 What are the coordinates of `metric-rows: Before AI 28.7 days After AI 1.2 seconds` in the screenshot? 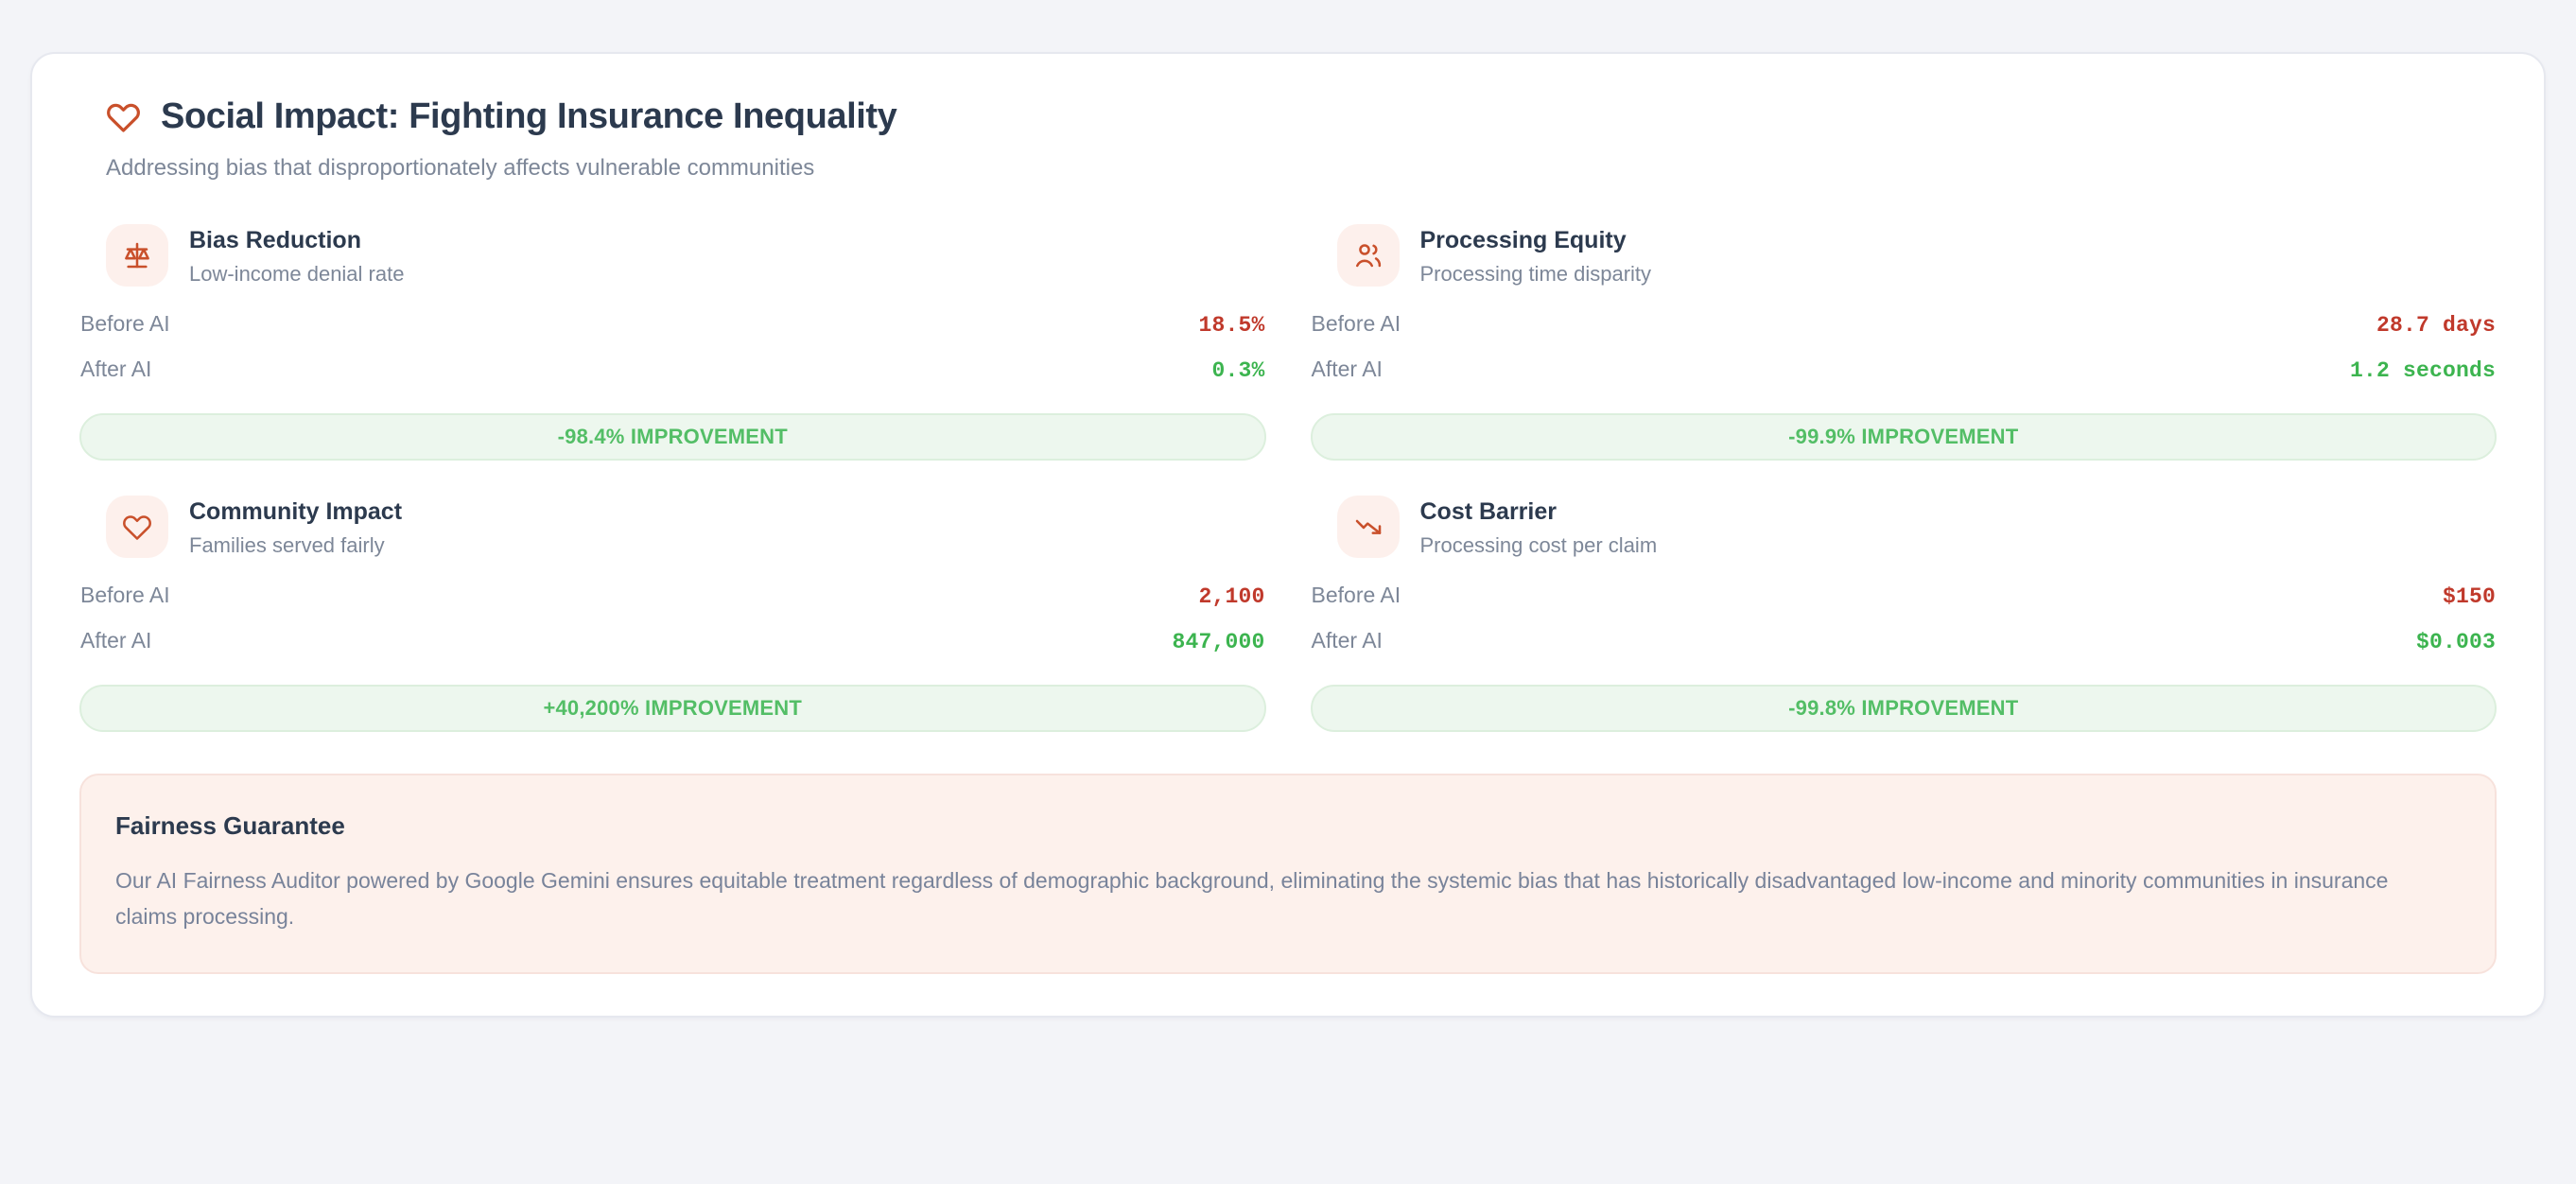 It's located at (1904, 356).